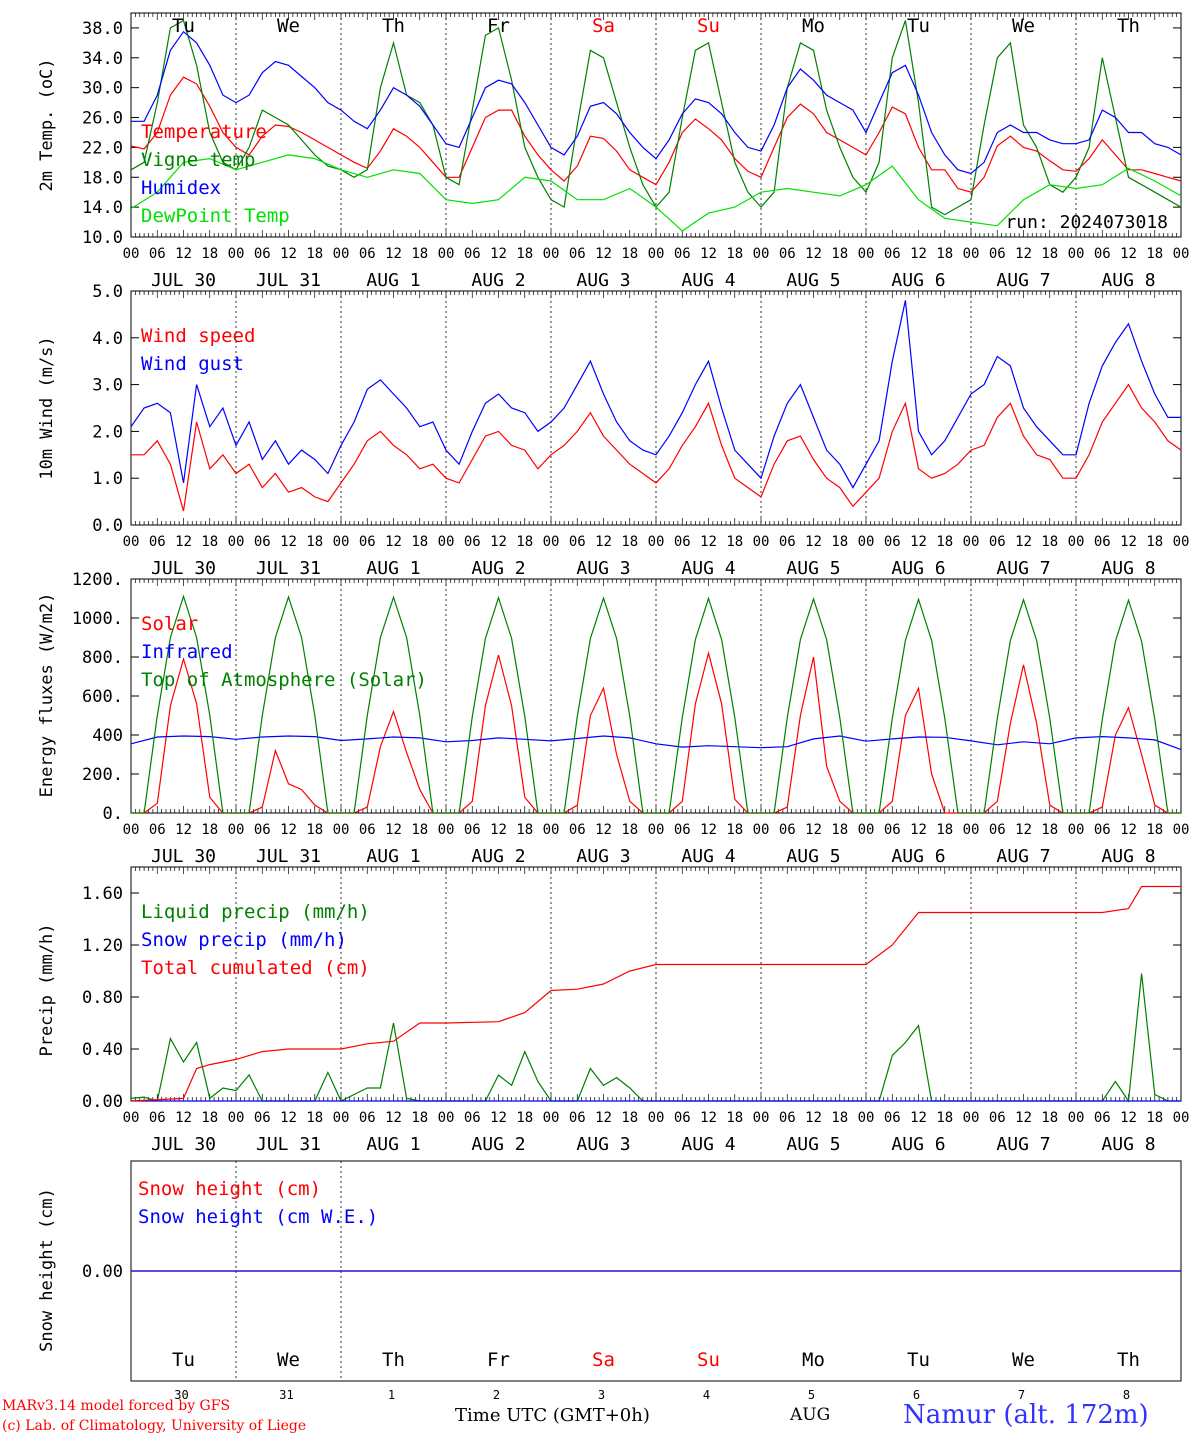 Image resolution: width=1194 pixels, height=1440 pixels. What do you see at coordinates (102, 89) in the screenshot?
I see `y-tick-label: 30.0` at bounding box center [102, 89].